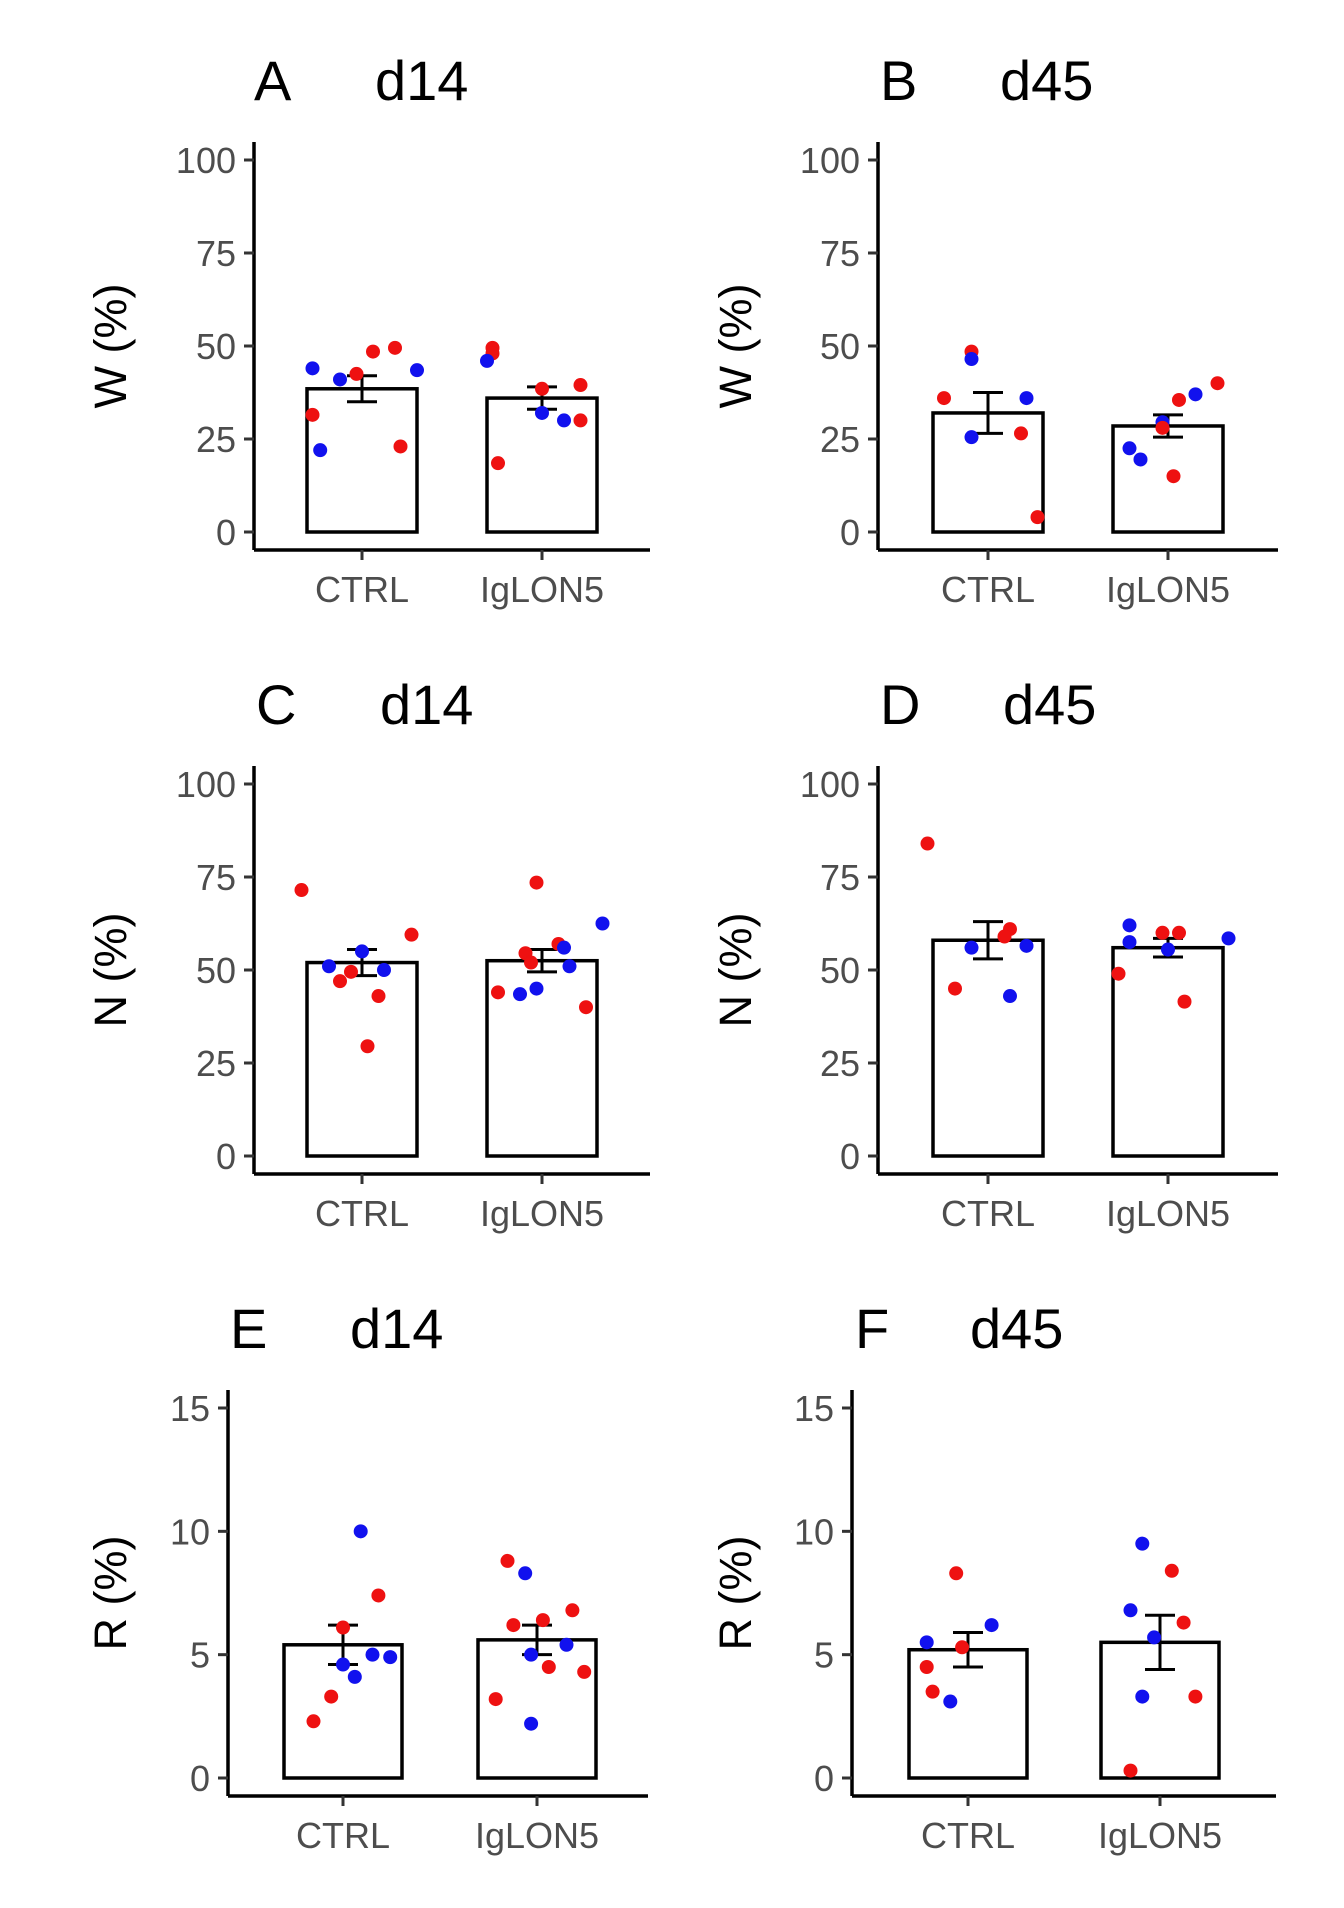  I want to click on y-tick-label: 15, so click(814, 1408).